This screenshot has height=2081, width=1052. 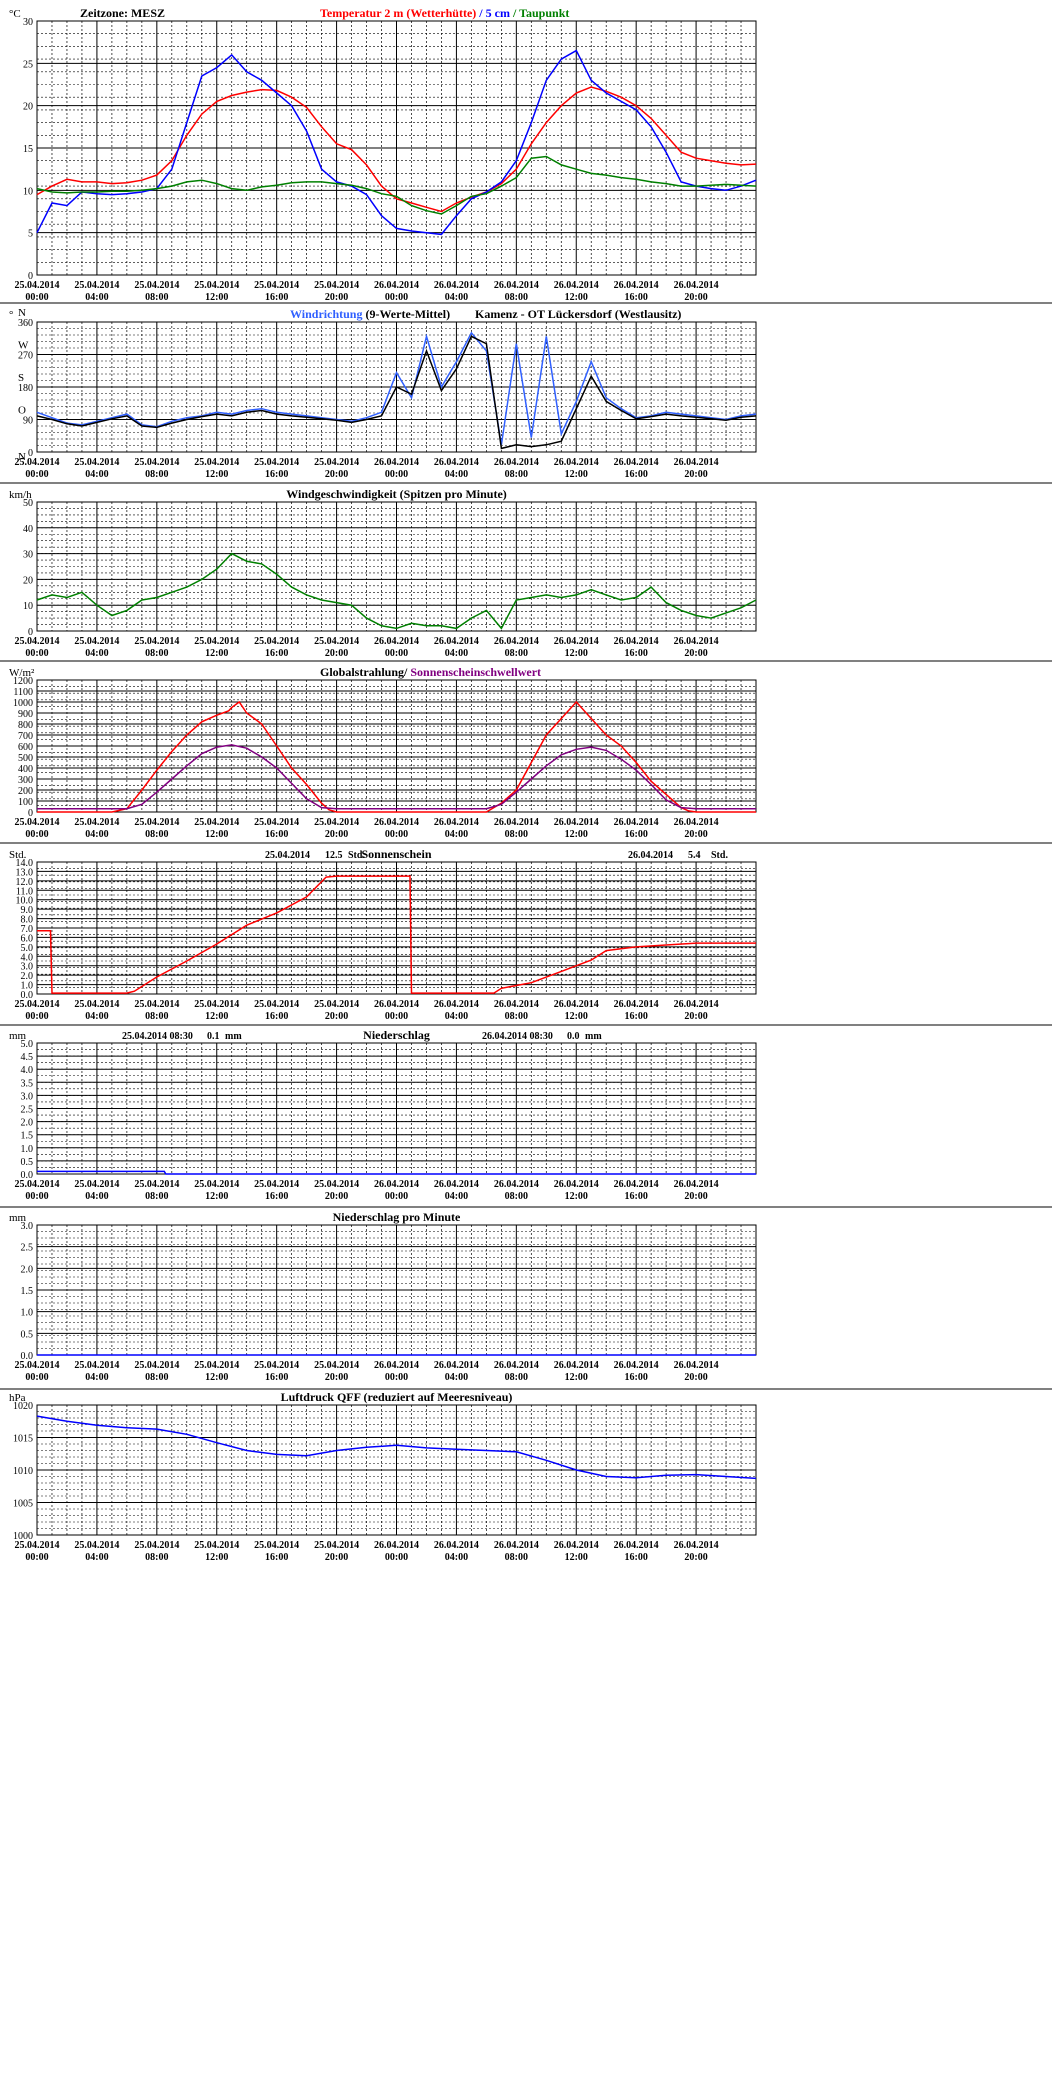 What do you see at coordinates (334, 855) in the screenshot?
I see `annotation-value: 12.5` at bounding box center [334, 855].